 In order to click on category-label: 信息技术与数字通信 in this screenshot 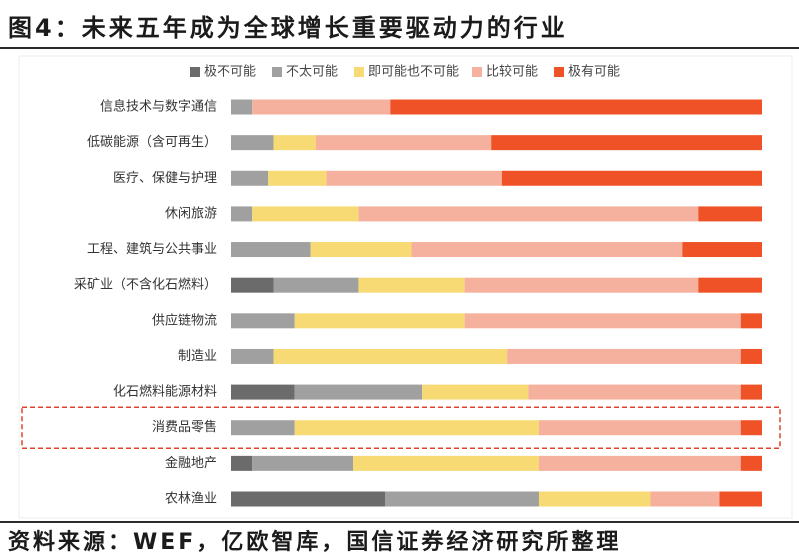, I will do `click(158, 107)`.